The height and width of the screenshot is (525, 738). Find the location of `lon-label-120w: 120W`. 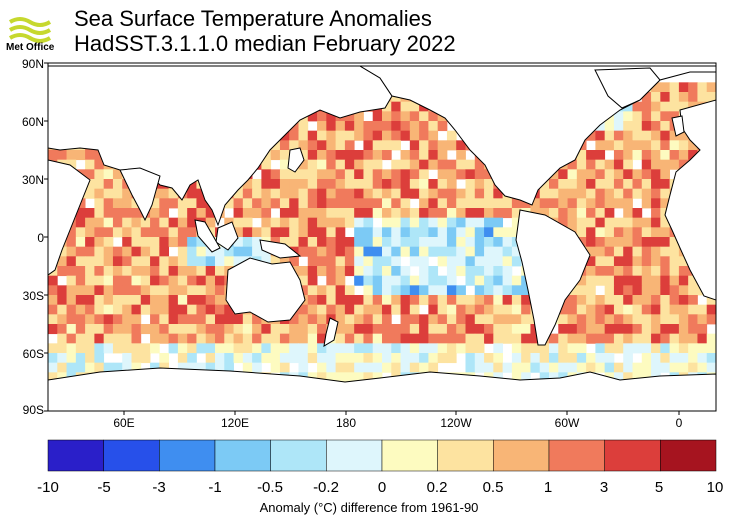

lon-label-120w: 120W is located at coordinates (456, 423).